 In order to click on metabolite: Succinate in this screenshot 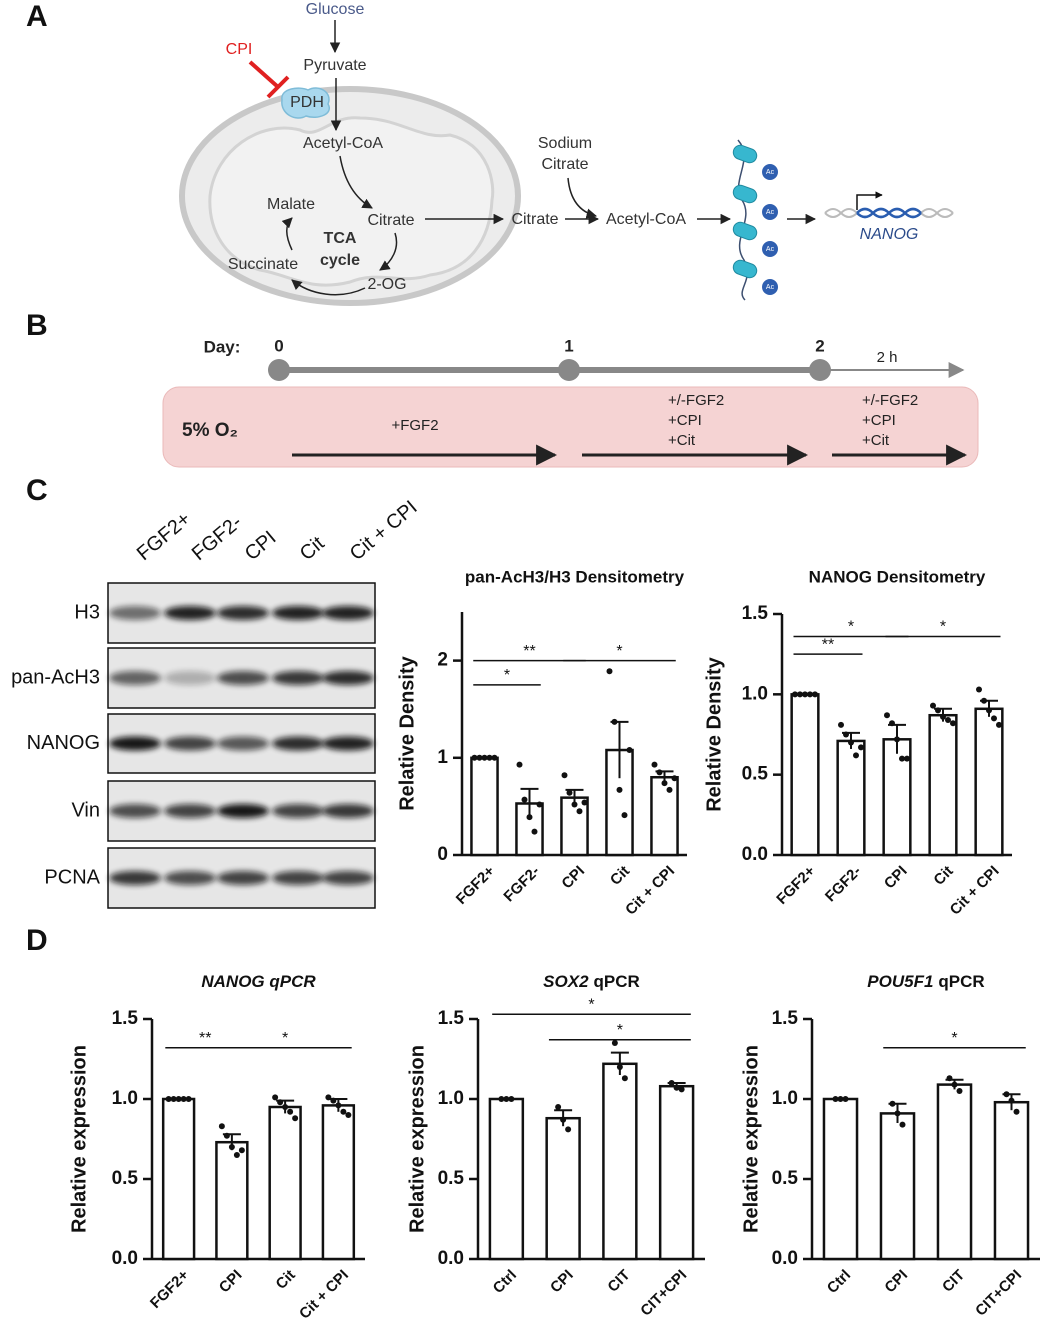, I will do `click(263, 264)`.